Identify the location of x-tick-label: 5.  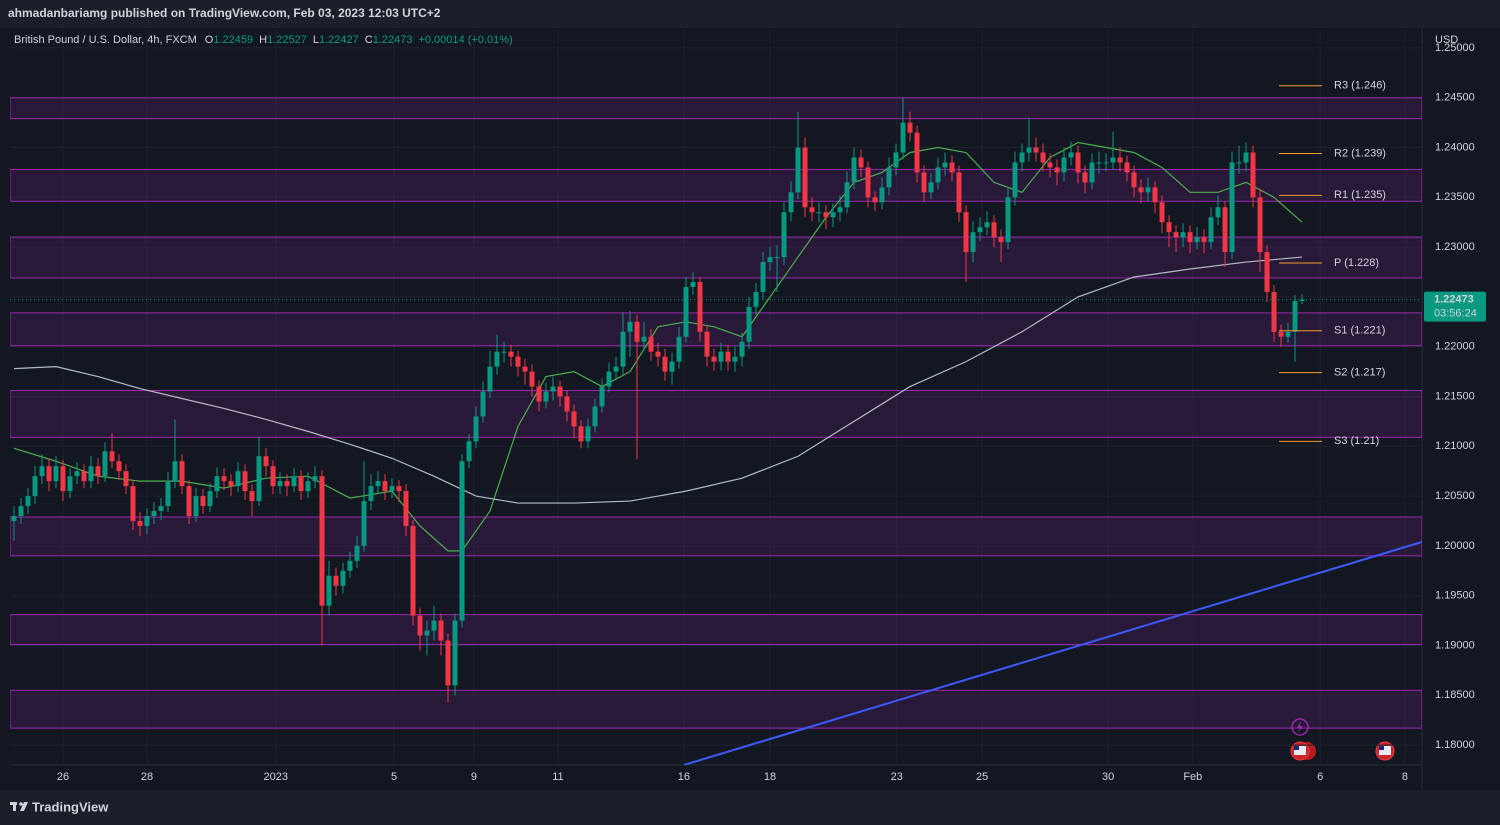
(394, 777).